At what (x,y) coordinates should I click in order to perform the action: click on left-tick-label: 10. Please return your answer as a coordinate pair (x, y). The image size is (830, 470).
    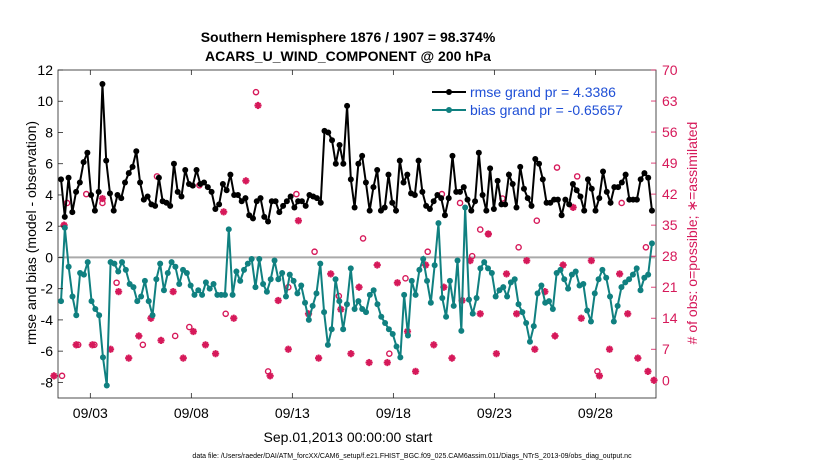
    Looking at the image, I should click on (45, 101).